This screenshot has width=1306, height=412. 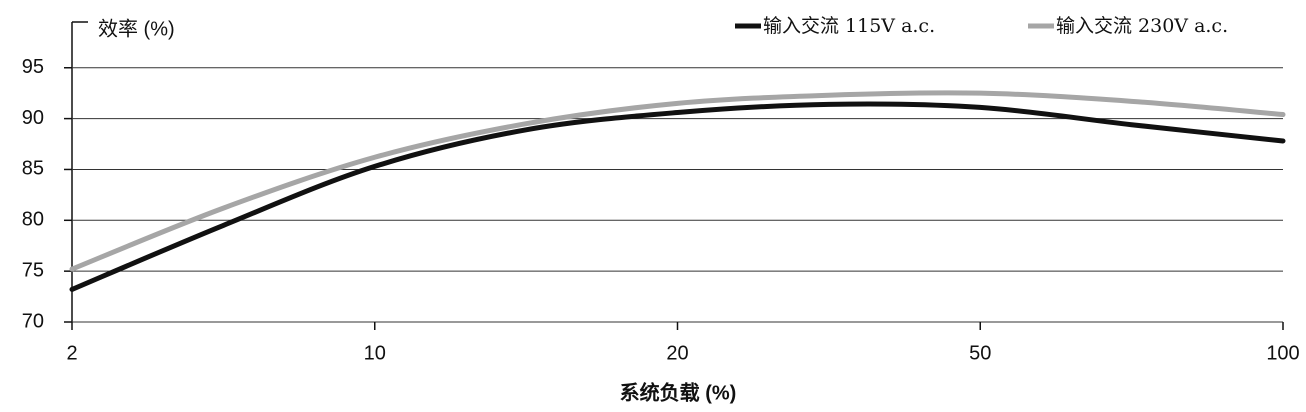 What do you see at coordinates (1142, 26) in the screenshot?
I see `legend-label: 输入交流 230V a.c.` at bounding box center [1142, 26].